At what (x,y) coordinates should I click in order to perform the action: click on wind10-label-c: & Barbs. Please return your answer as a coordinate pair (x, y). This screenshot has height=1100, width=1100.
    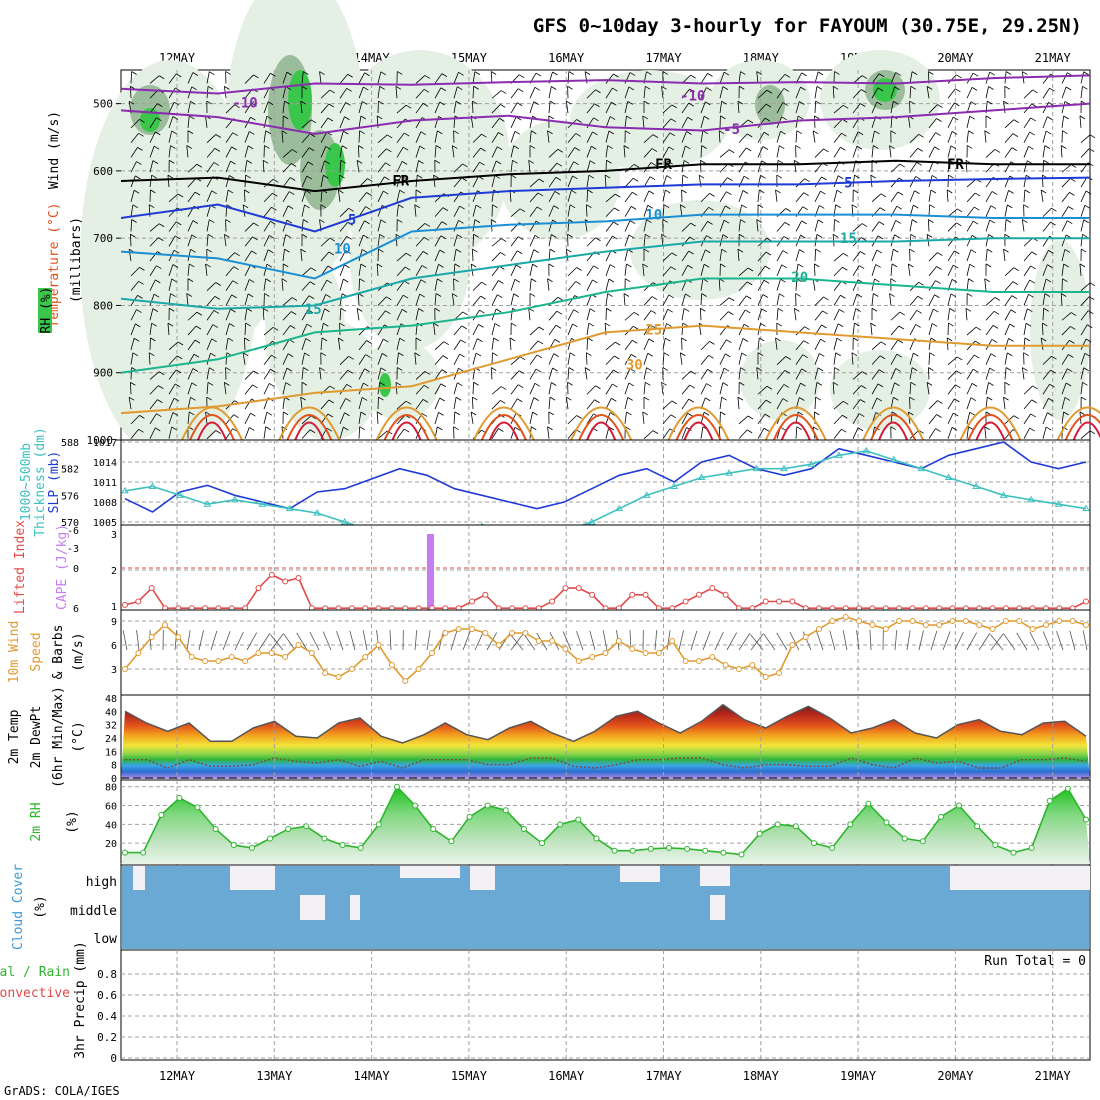
    Looking at the image, I should click on (58, 652).